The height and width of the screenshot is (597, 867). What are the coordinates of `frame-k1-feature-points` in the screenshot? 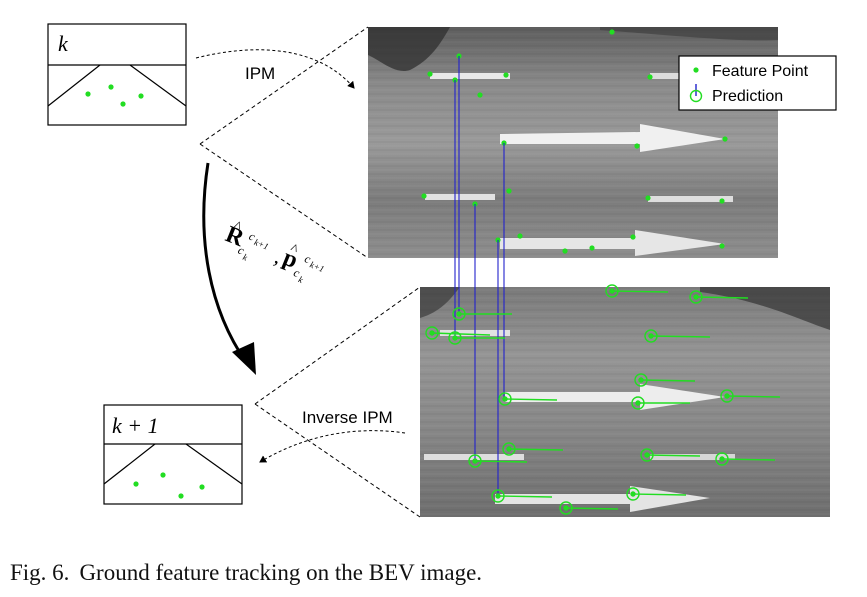 It's located at (169, 485).